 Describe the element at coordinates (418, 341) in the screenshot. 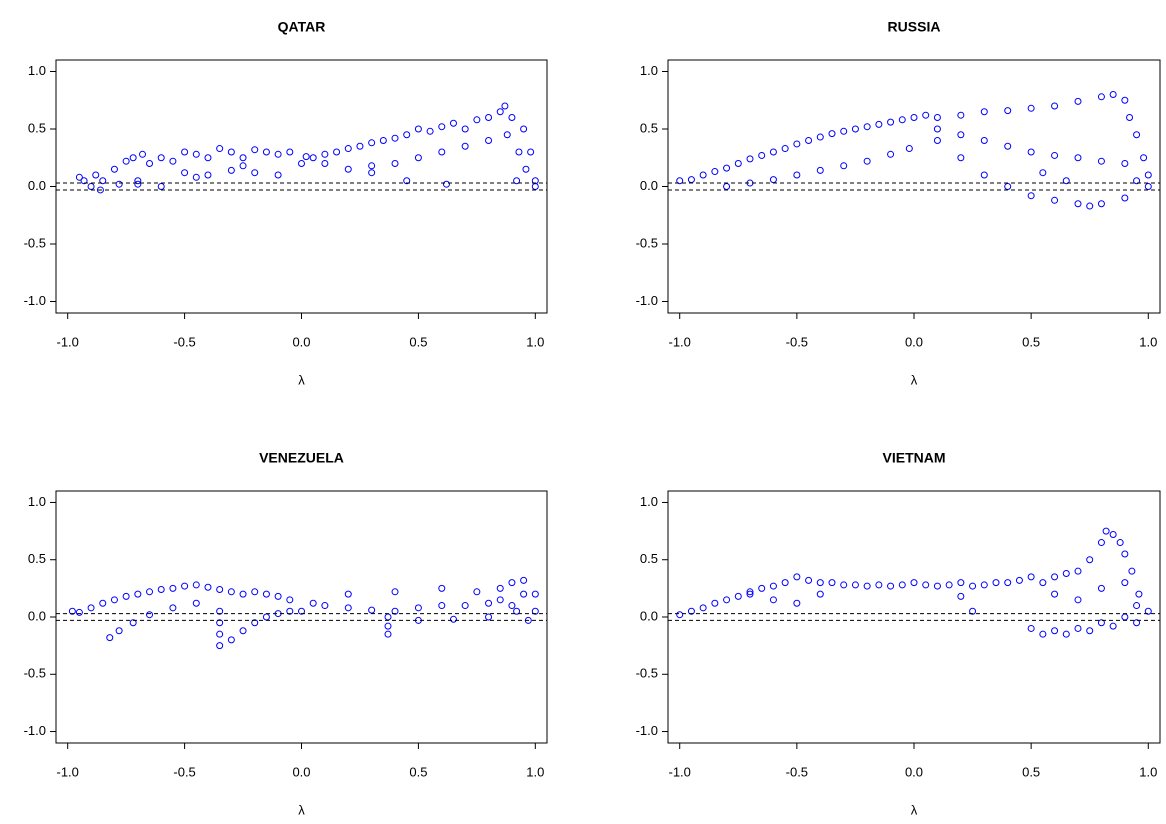

I see `x-tick-label: 0.5` at that location.